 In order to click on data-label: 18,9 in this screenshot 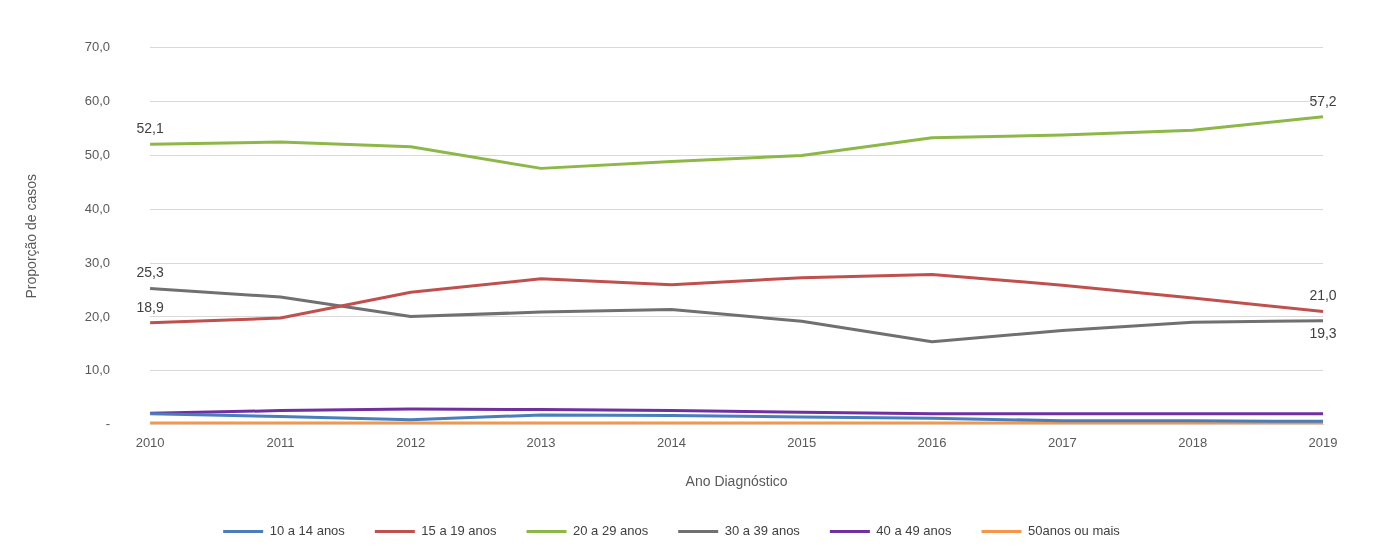, I will do `click(150, 306)`.